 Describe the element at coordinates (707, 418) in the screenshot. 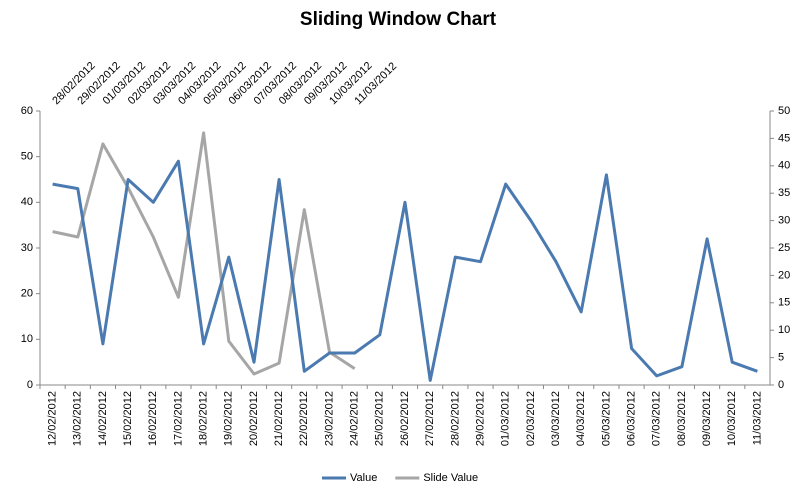

I see `x-tick-label: 09/03/2012` at that location.